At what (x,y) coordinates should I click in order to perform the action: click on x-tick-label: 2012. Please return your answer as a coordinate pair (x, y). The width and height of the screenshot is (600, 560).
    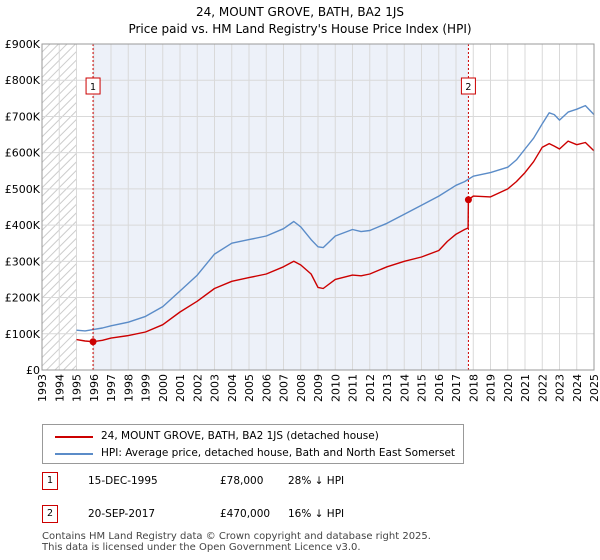
    Looking at the image, I should click on (370, 388).